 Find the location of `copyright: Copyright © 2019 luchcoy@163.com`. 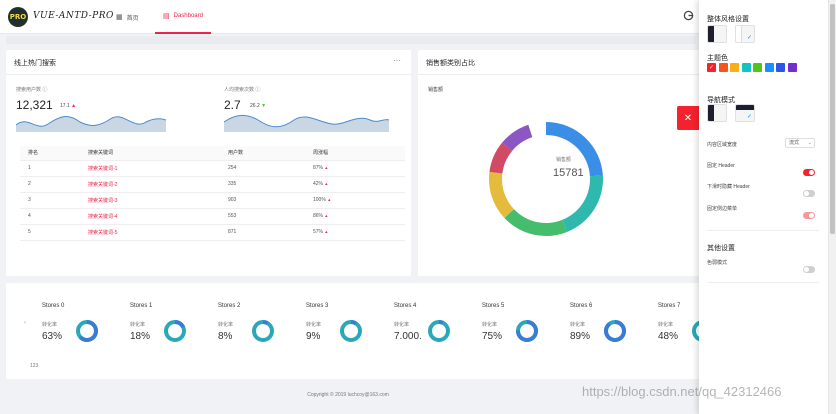

copyright: Copyright © 2019 luchcoy@163.com is located at coordinates (348, 395).